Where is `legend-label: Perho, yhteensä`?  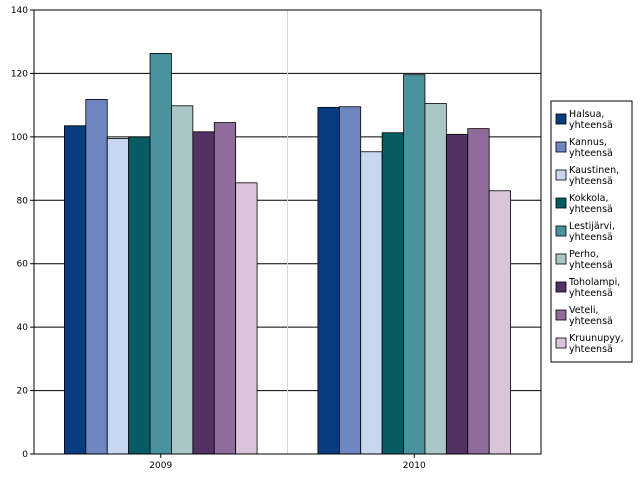 legend-label: Perho, yhteensä is located at coordinates (591, 260).